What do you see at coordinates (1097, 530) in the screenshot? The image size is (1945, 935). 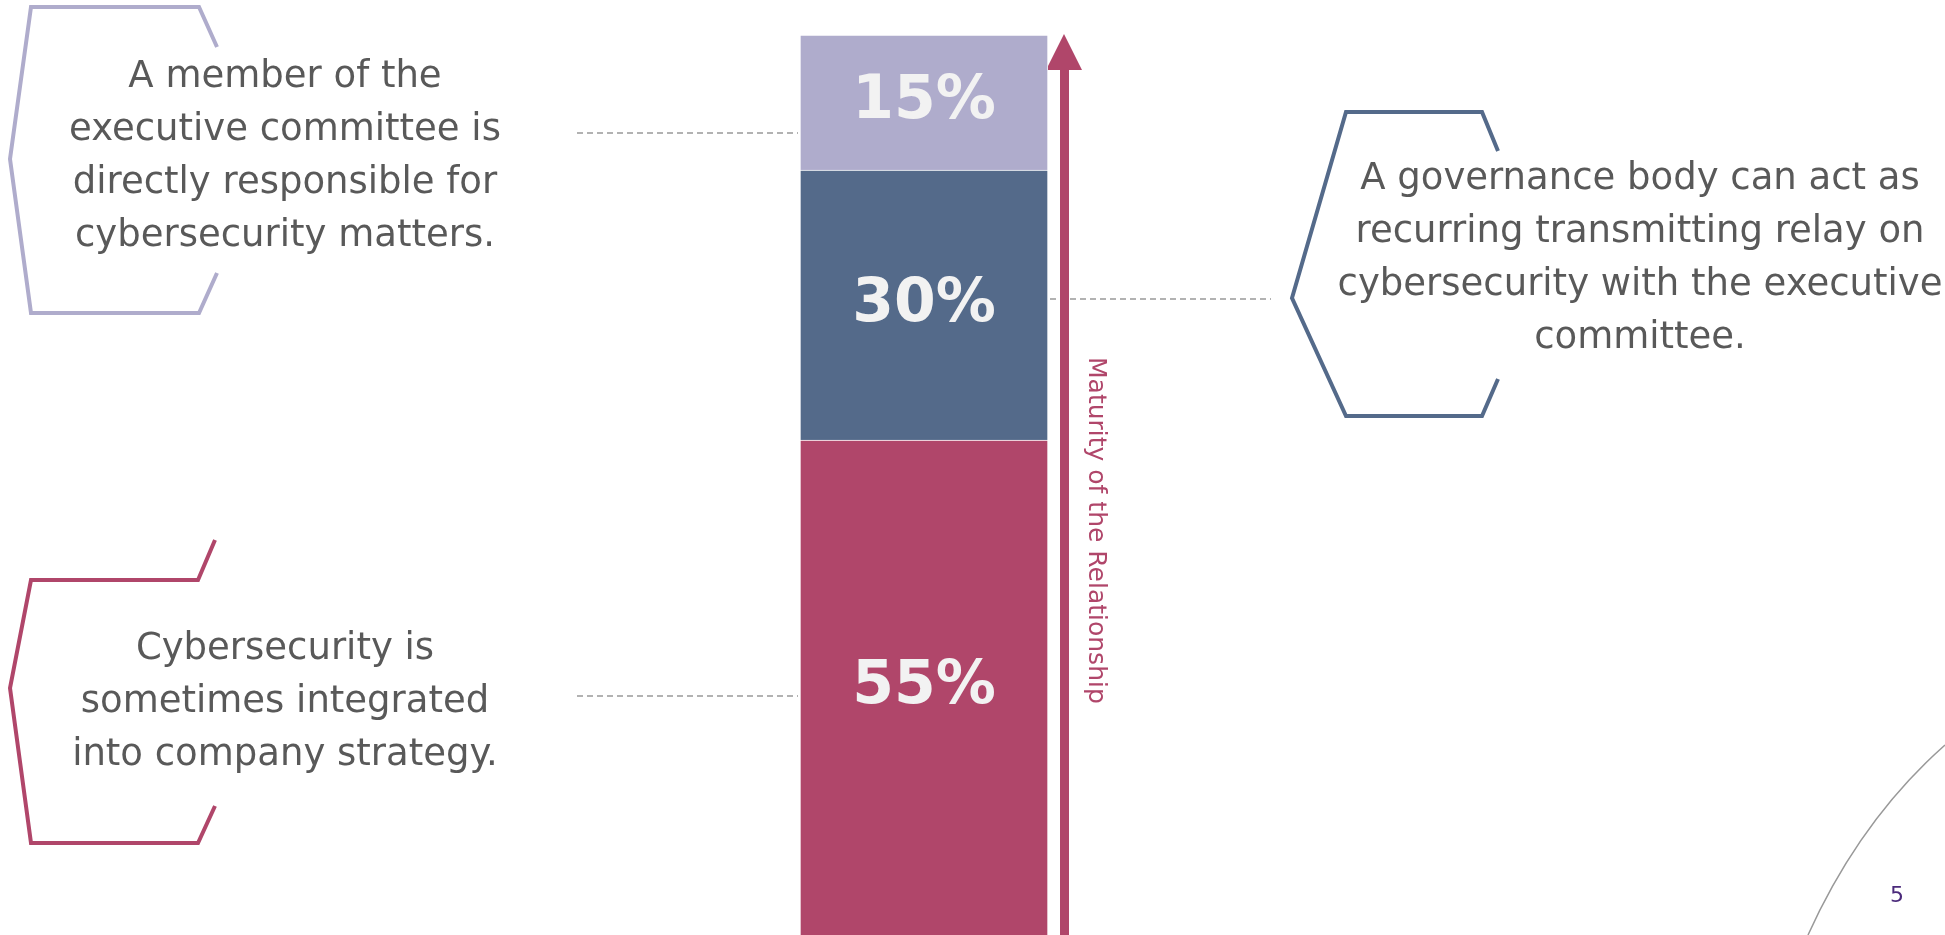 I see `text: Maturity of the Relationship` at bounding box center [1097, 530].